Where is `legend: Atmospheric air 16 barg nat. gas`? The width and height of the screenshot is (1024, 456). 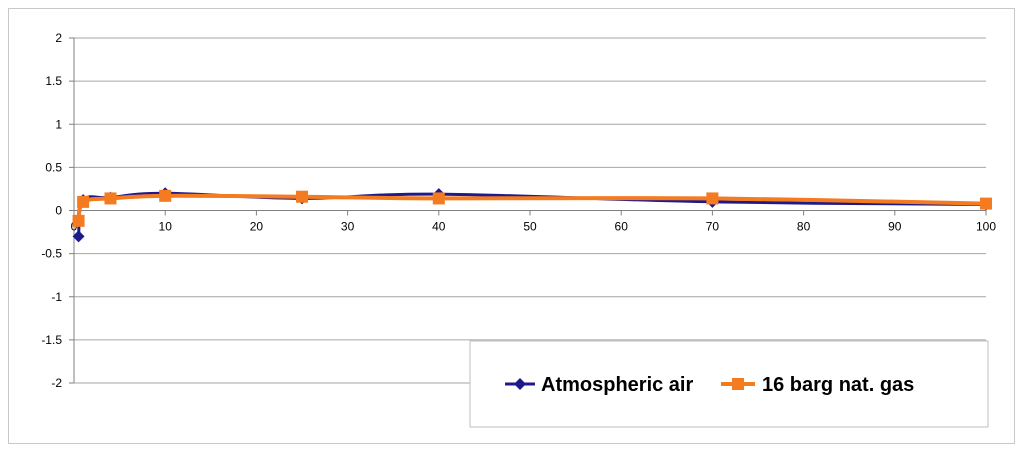
legend: Atmospheric air 16 barg nat. gas is located at coordinates (729, 384).